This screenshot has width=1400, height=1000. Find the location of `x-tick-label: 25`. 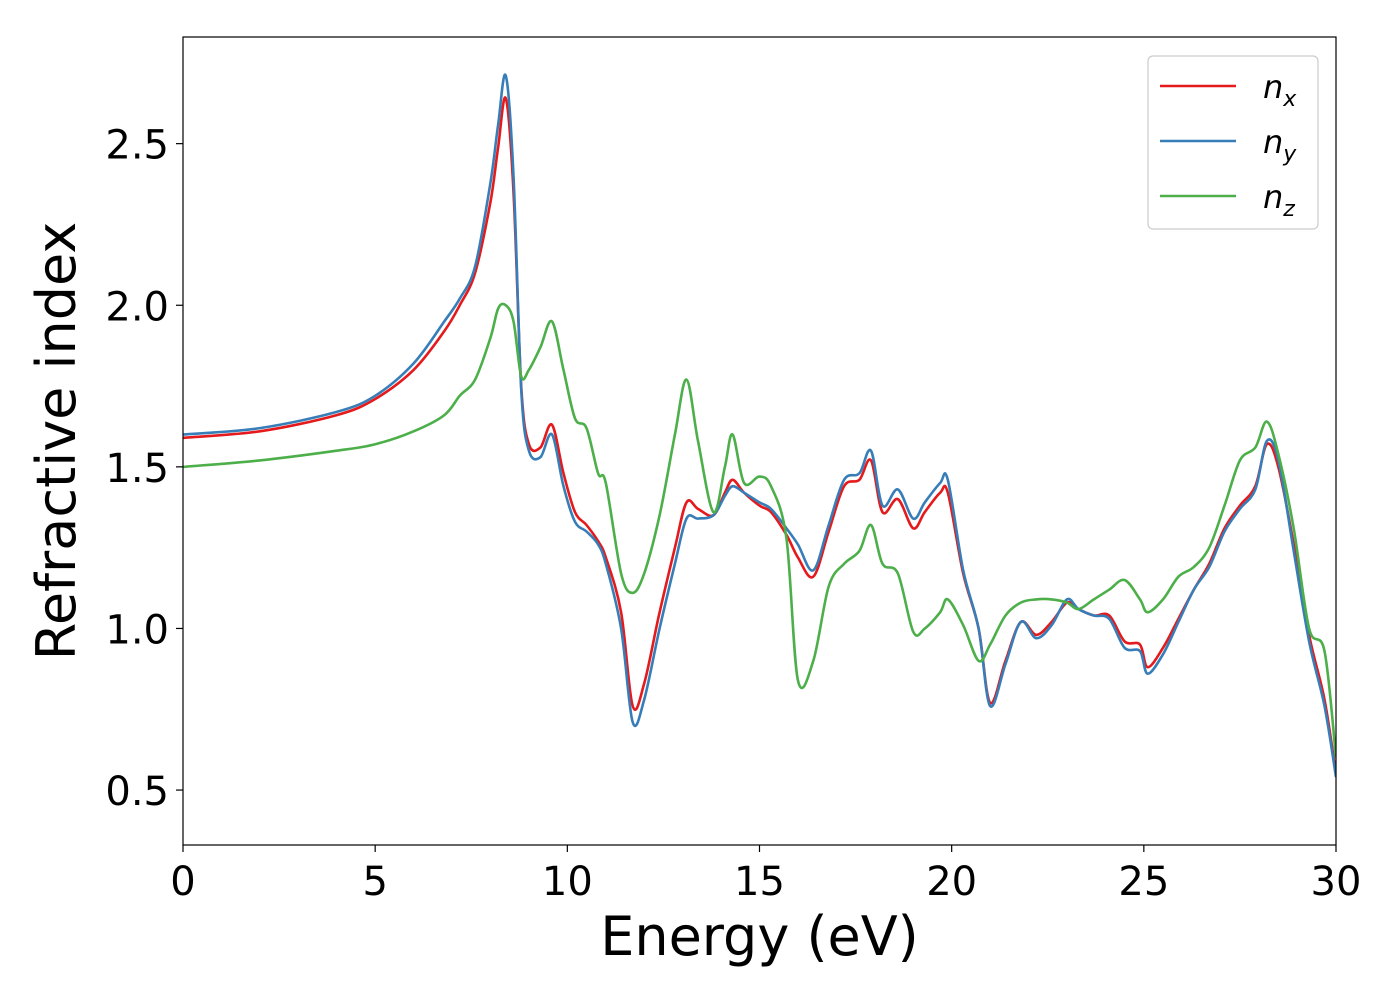

x-tick-label: 25 is located at coordinates (1143, 882).